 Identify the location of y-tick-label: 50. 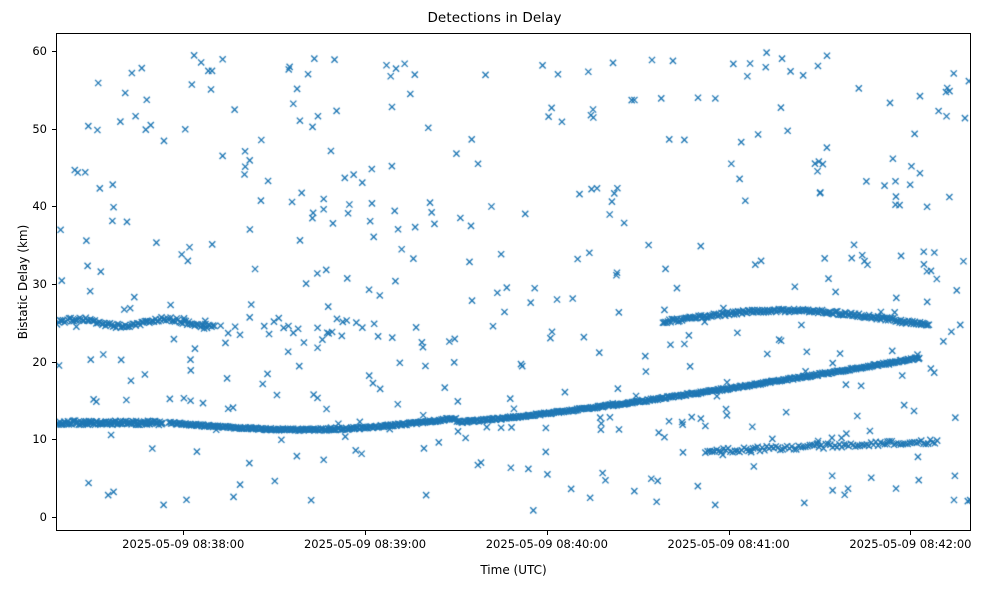
(39, 128).